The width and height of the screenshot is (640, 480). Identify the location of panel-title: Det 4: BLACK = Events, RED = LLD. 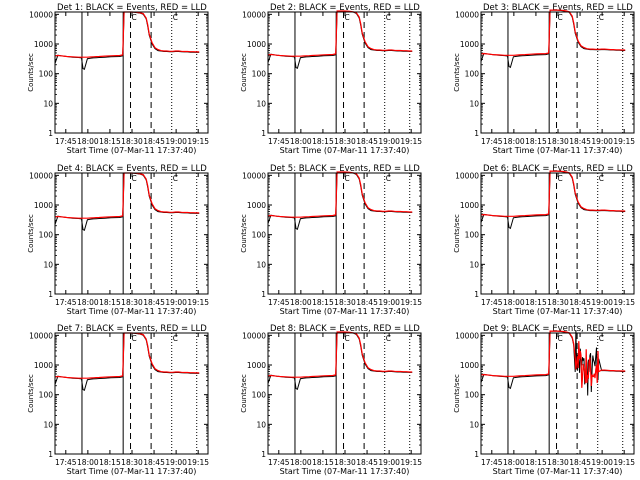
(132, 169).